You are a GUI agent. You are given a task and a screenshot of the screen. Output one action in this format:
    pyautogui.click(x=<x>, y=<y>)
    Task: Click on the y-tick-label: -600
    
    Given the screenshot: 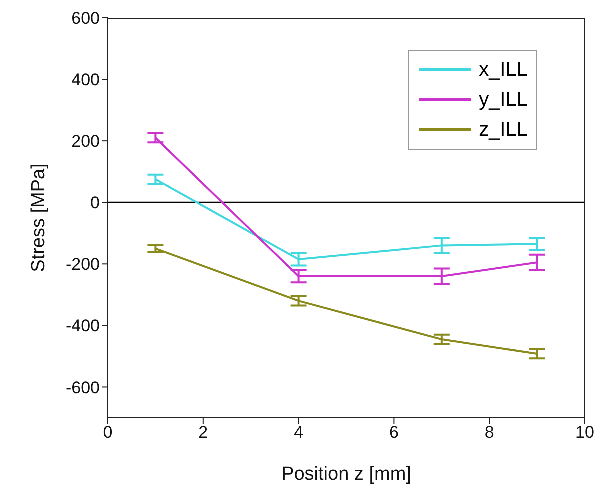 What is the action you would take?
    pyautogui.click(x=83, y=388)
    